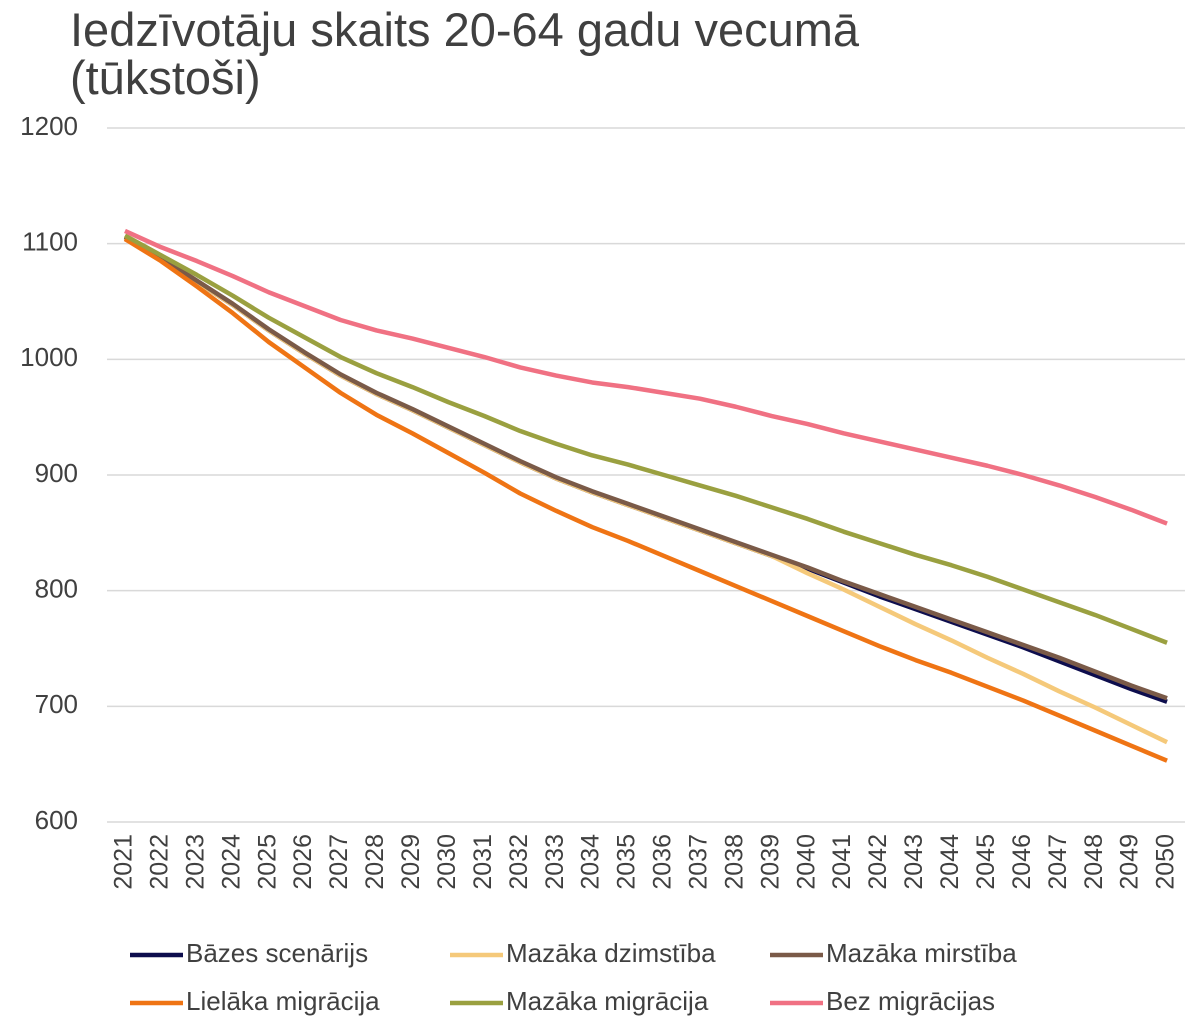 This screenshot has height=1021, width=1185. Describe the element at coordinates (878, 862) in the screenshot. I see `x-tick-label: 2042` at that location.